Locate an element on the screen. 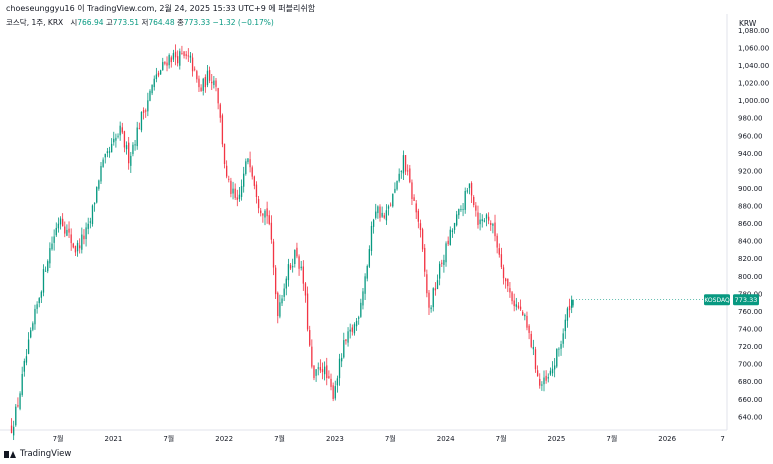 The image size is (773, 464). y-tick-label: 860.00 is located at coordinates (750, 224).